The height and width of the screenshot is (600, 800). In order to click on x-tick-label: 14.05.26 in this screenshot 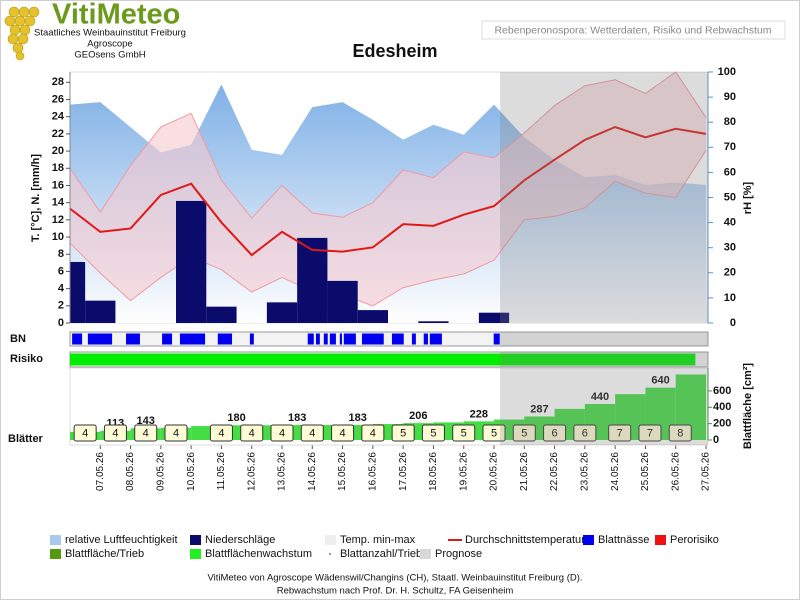, I will do `click(312, 471)`.